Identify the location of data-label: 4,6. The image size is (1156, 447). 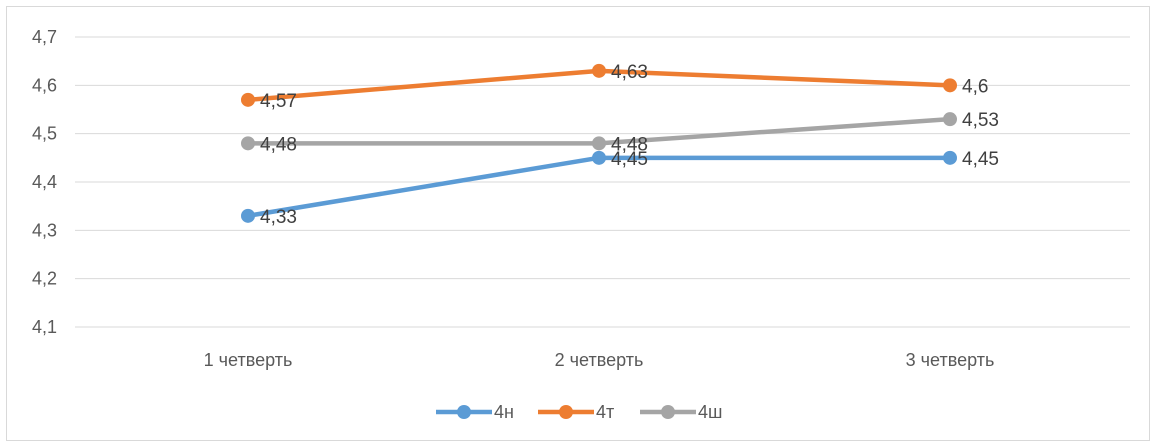
(975, 86).